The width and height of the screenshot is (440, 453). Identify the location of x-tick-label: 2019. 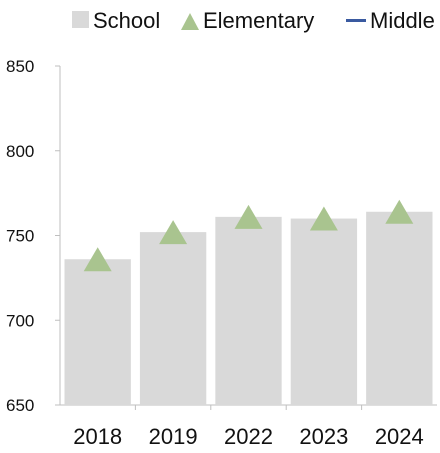
(173, 436).